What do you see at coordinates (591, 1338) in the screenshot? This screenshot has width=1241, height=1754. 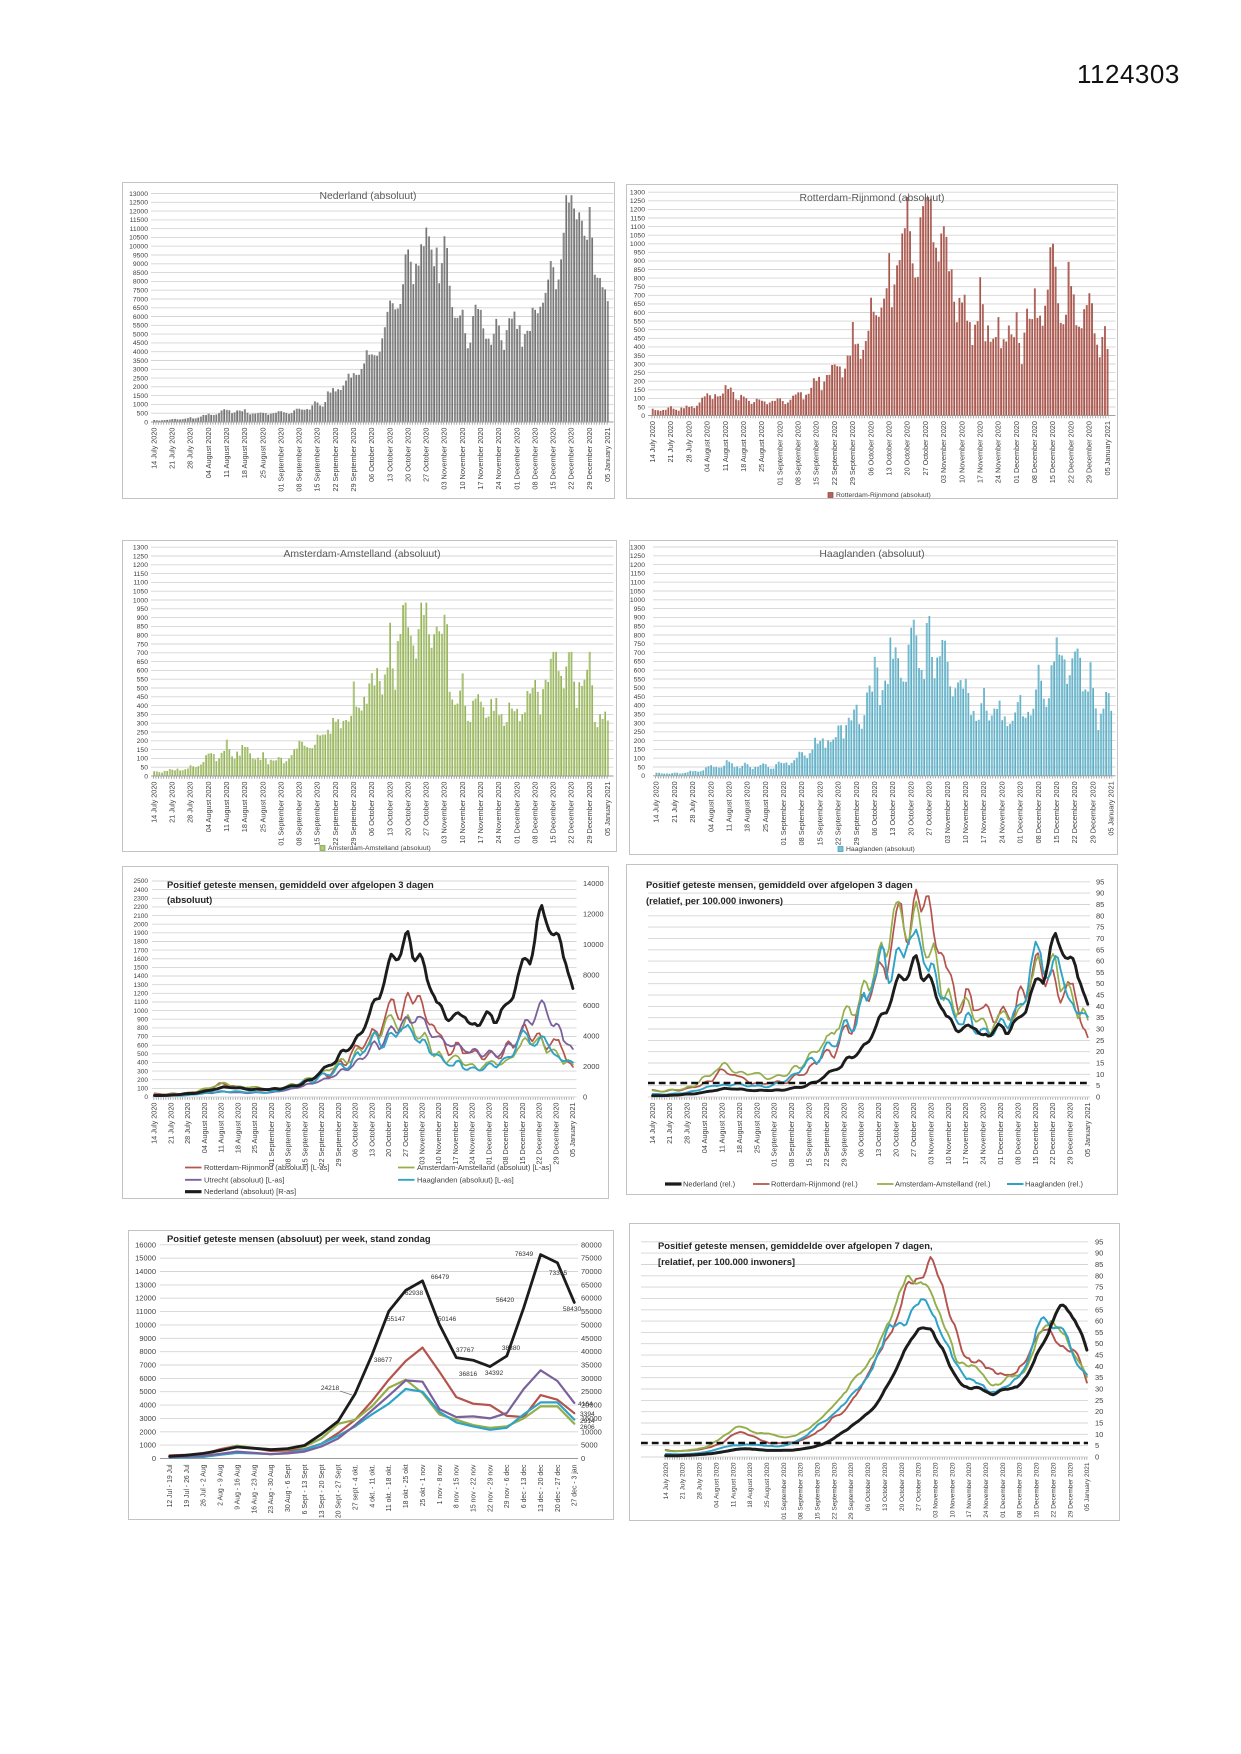 I see `svg-text: 45000` at bounding box center [591, 1338].